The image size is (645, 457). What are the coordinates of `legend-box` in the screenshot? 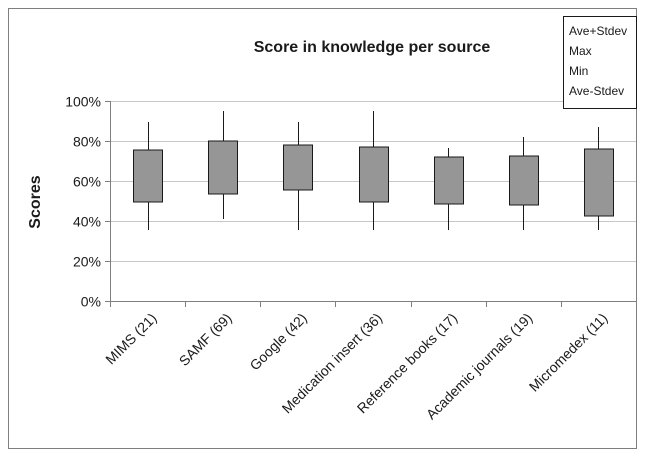 It's located at (600, 62).